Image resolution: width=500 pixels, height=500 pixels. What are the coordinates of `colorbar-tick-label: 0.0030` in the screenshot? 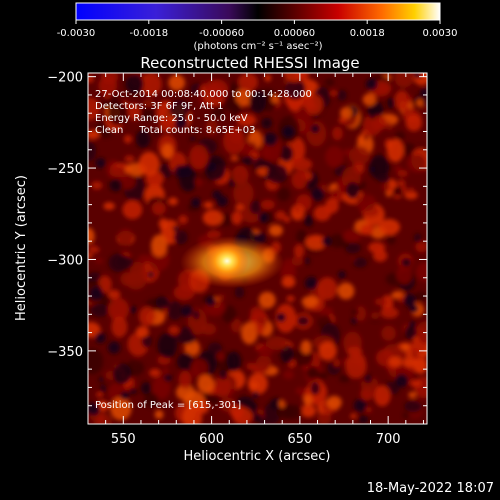 It's located at (440, 33).